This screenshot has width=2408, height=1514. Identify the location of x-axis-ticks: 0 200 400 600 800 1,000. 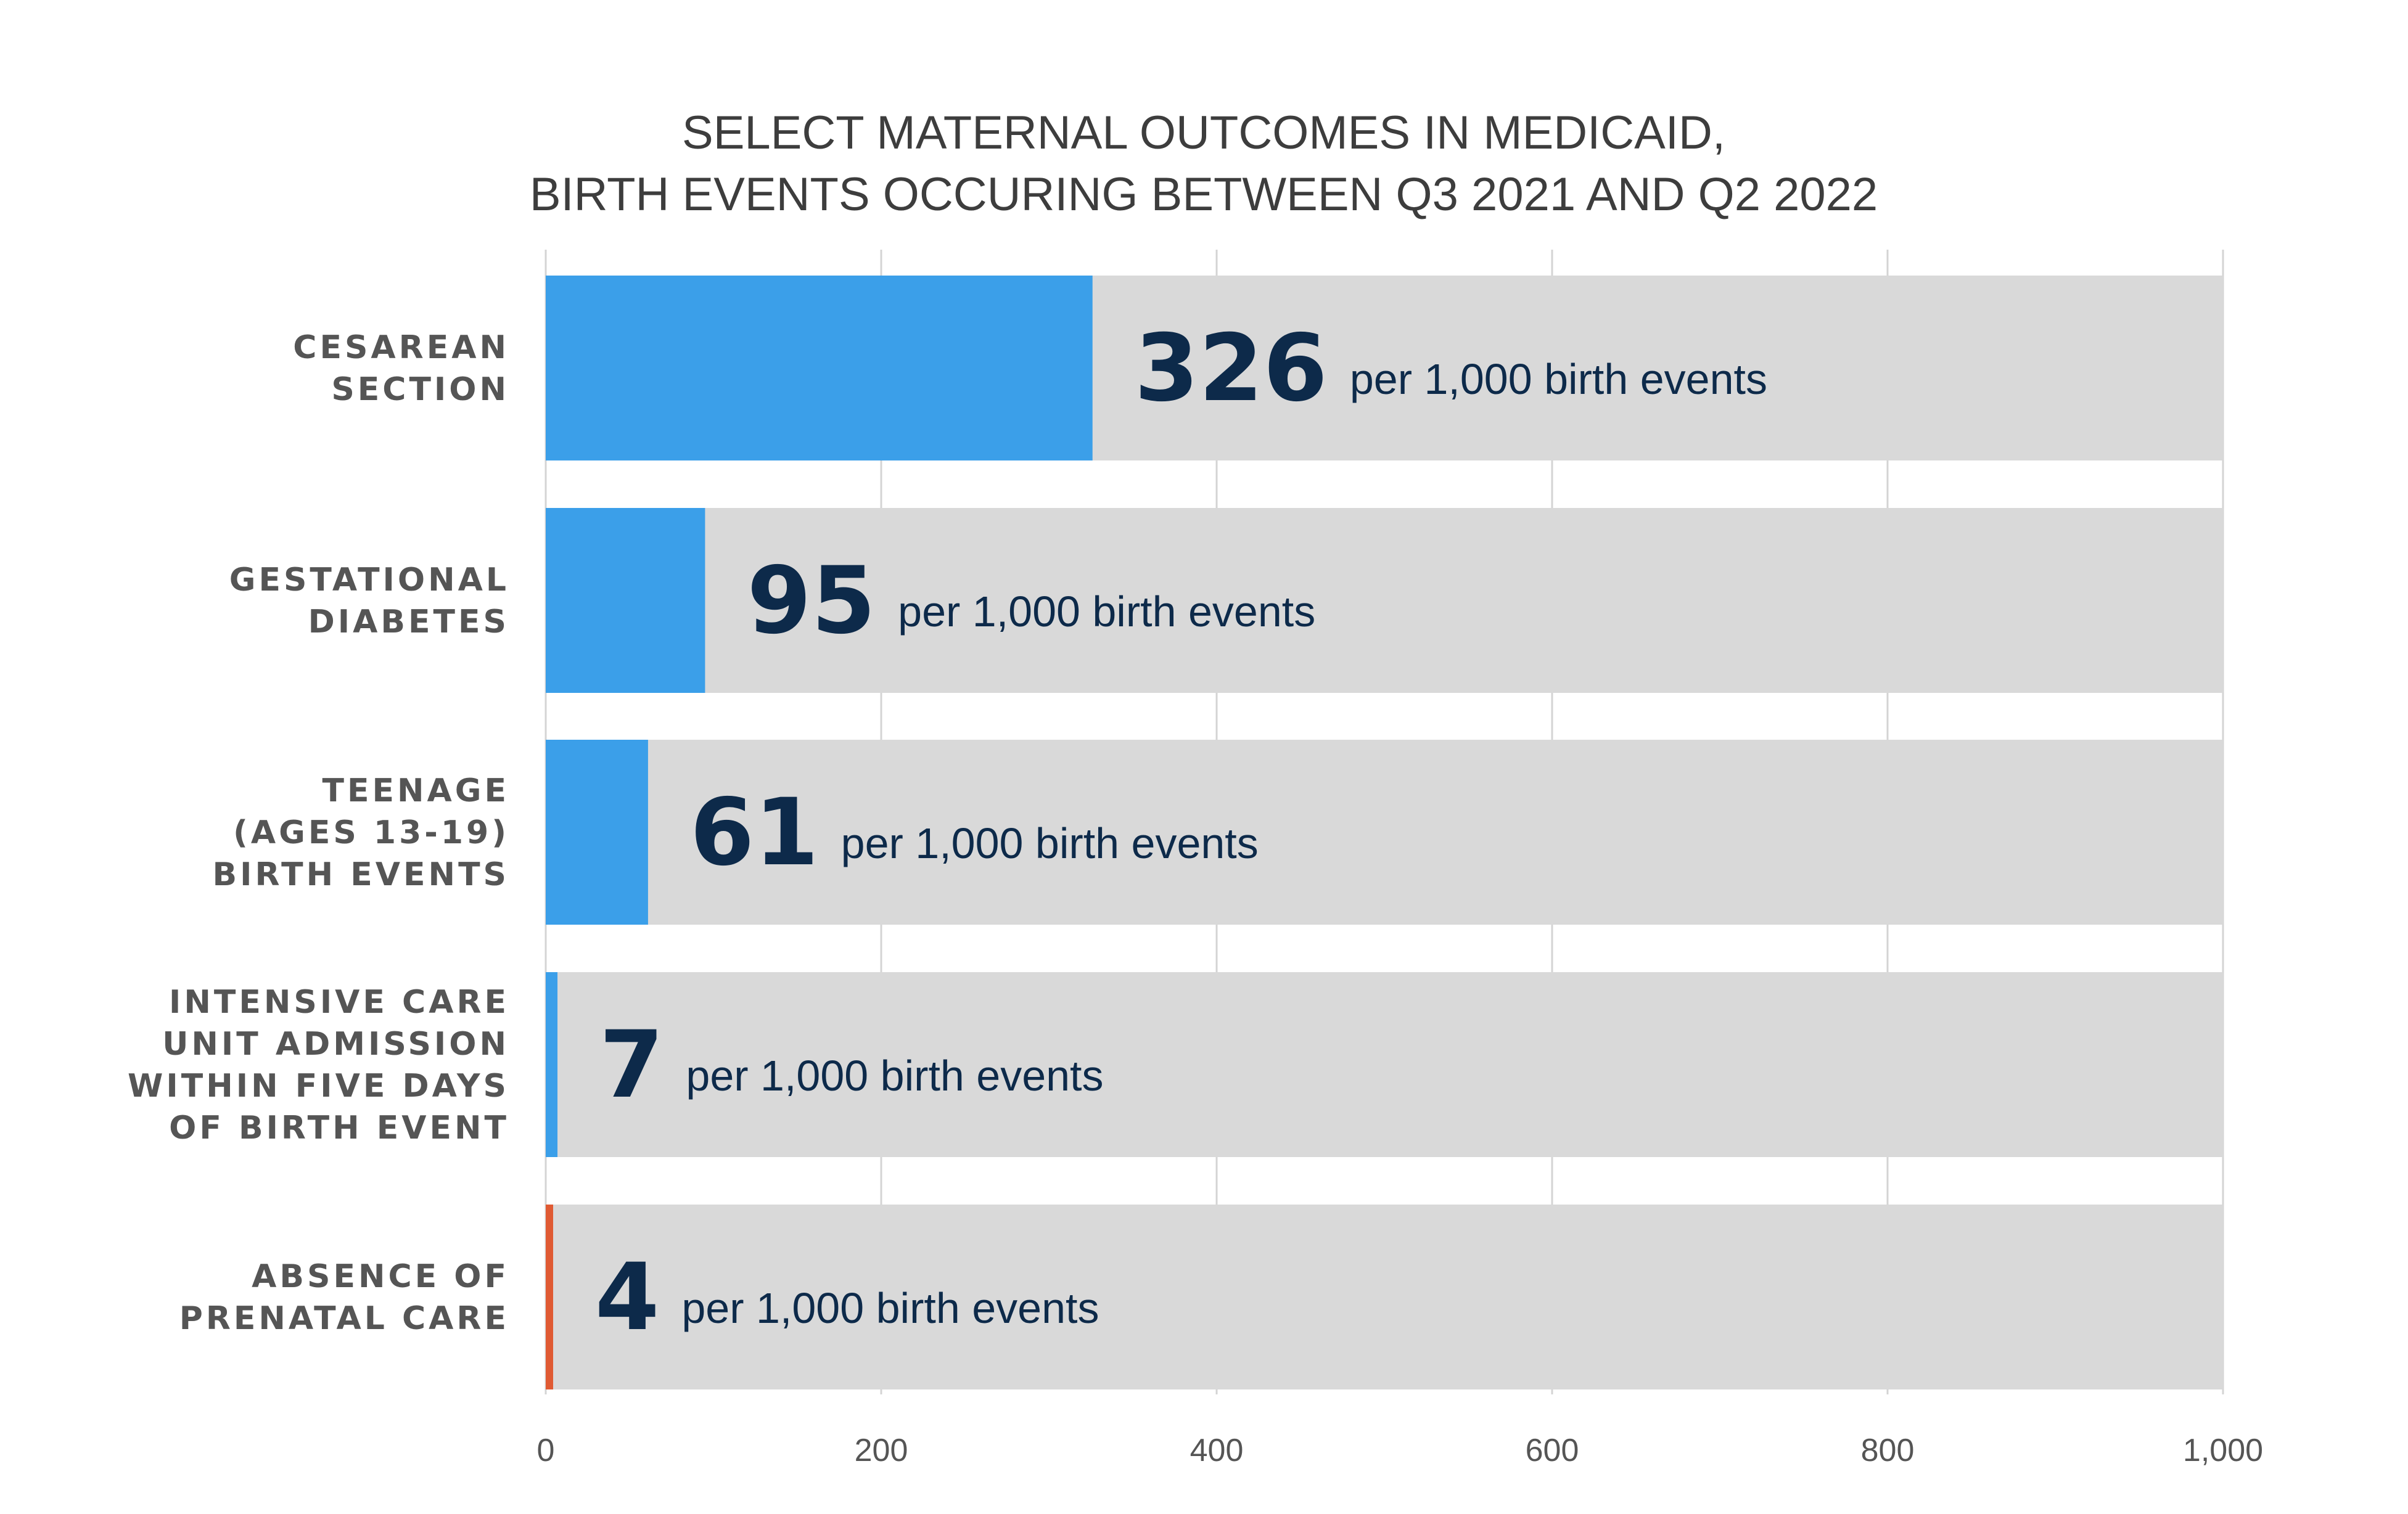
(1400, 1451).